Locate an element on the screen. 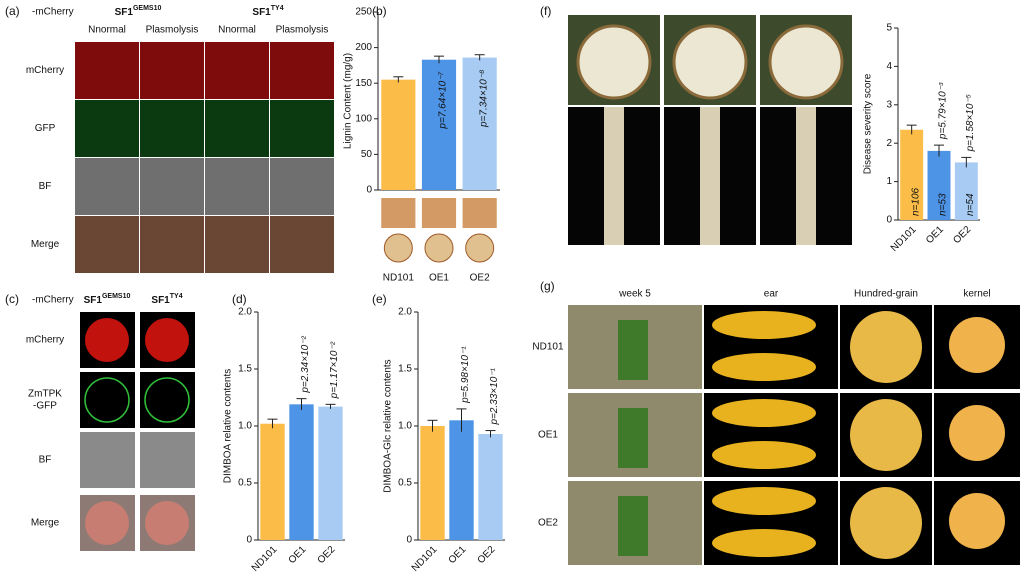 The height and width of the screenshot is (573, 1024). p-value: p=2.34×10⁻² is located at coordinates (305, 365).